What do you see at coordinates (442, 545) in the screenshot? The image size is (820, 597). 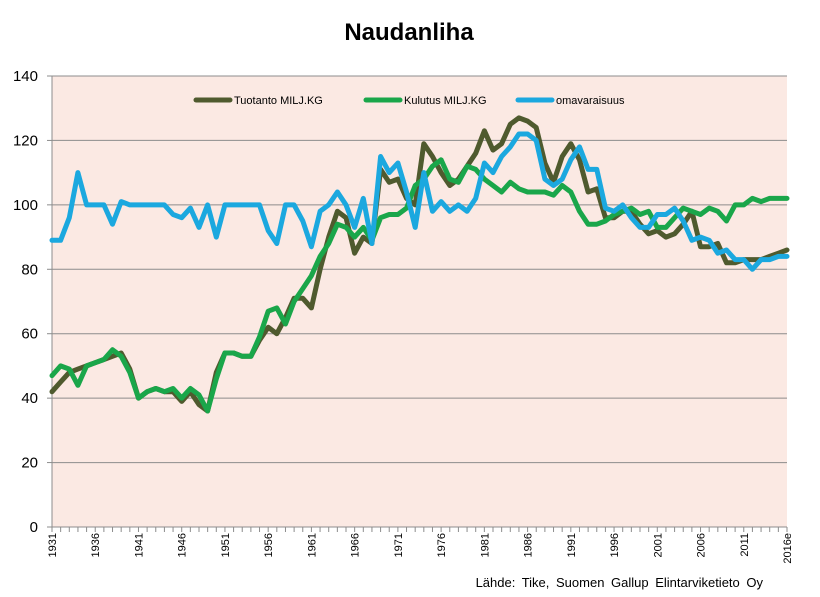 I see `x-tick-label: 1976` at bounding box center [442, 545].